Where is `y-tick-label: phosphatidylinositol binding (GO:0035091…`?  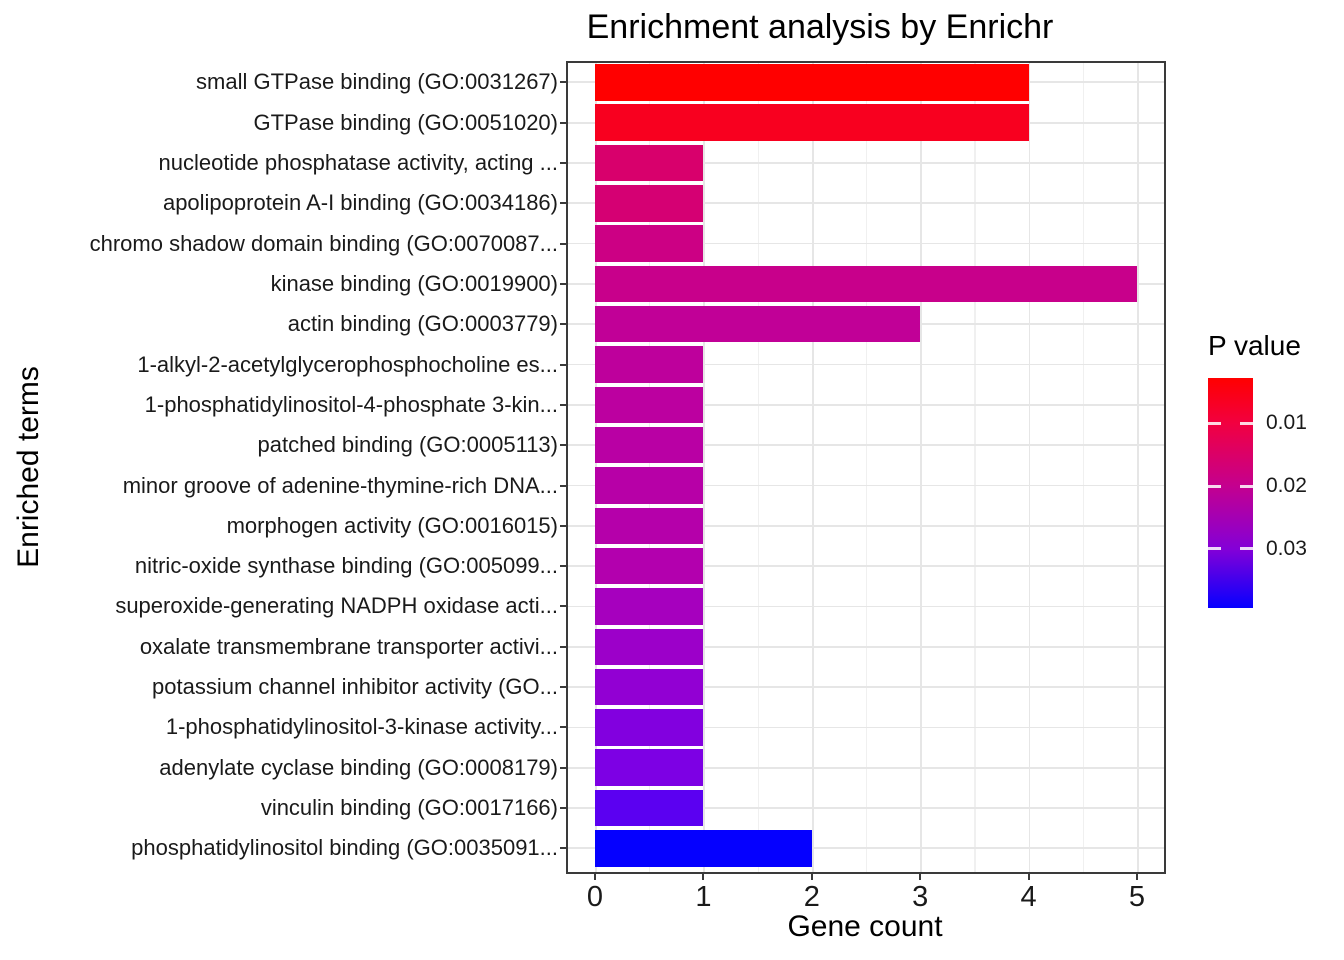
y-tick-label: phosphatidylinositol binding (GO:0035091… is located at coordinates (344, 848).